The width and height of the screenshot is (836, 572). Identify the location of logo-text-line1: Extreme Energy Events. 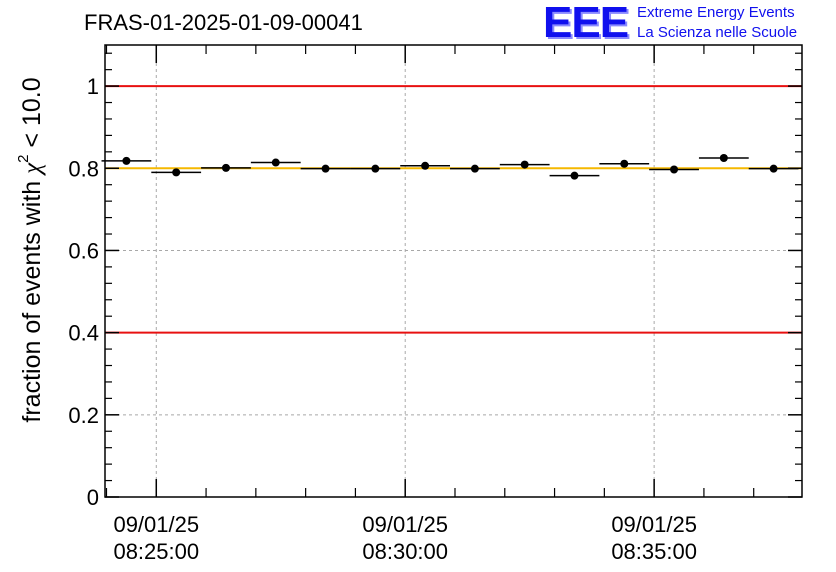
(716, 12).